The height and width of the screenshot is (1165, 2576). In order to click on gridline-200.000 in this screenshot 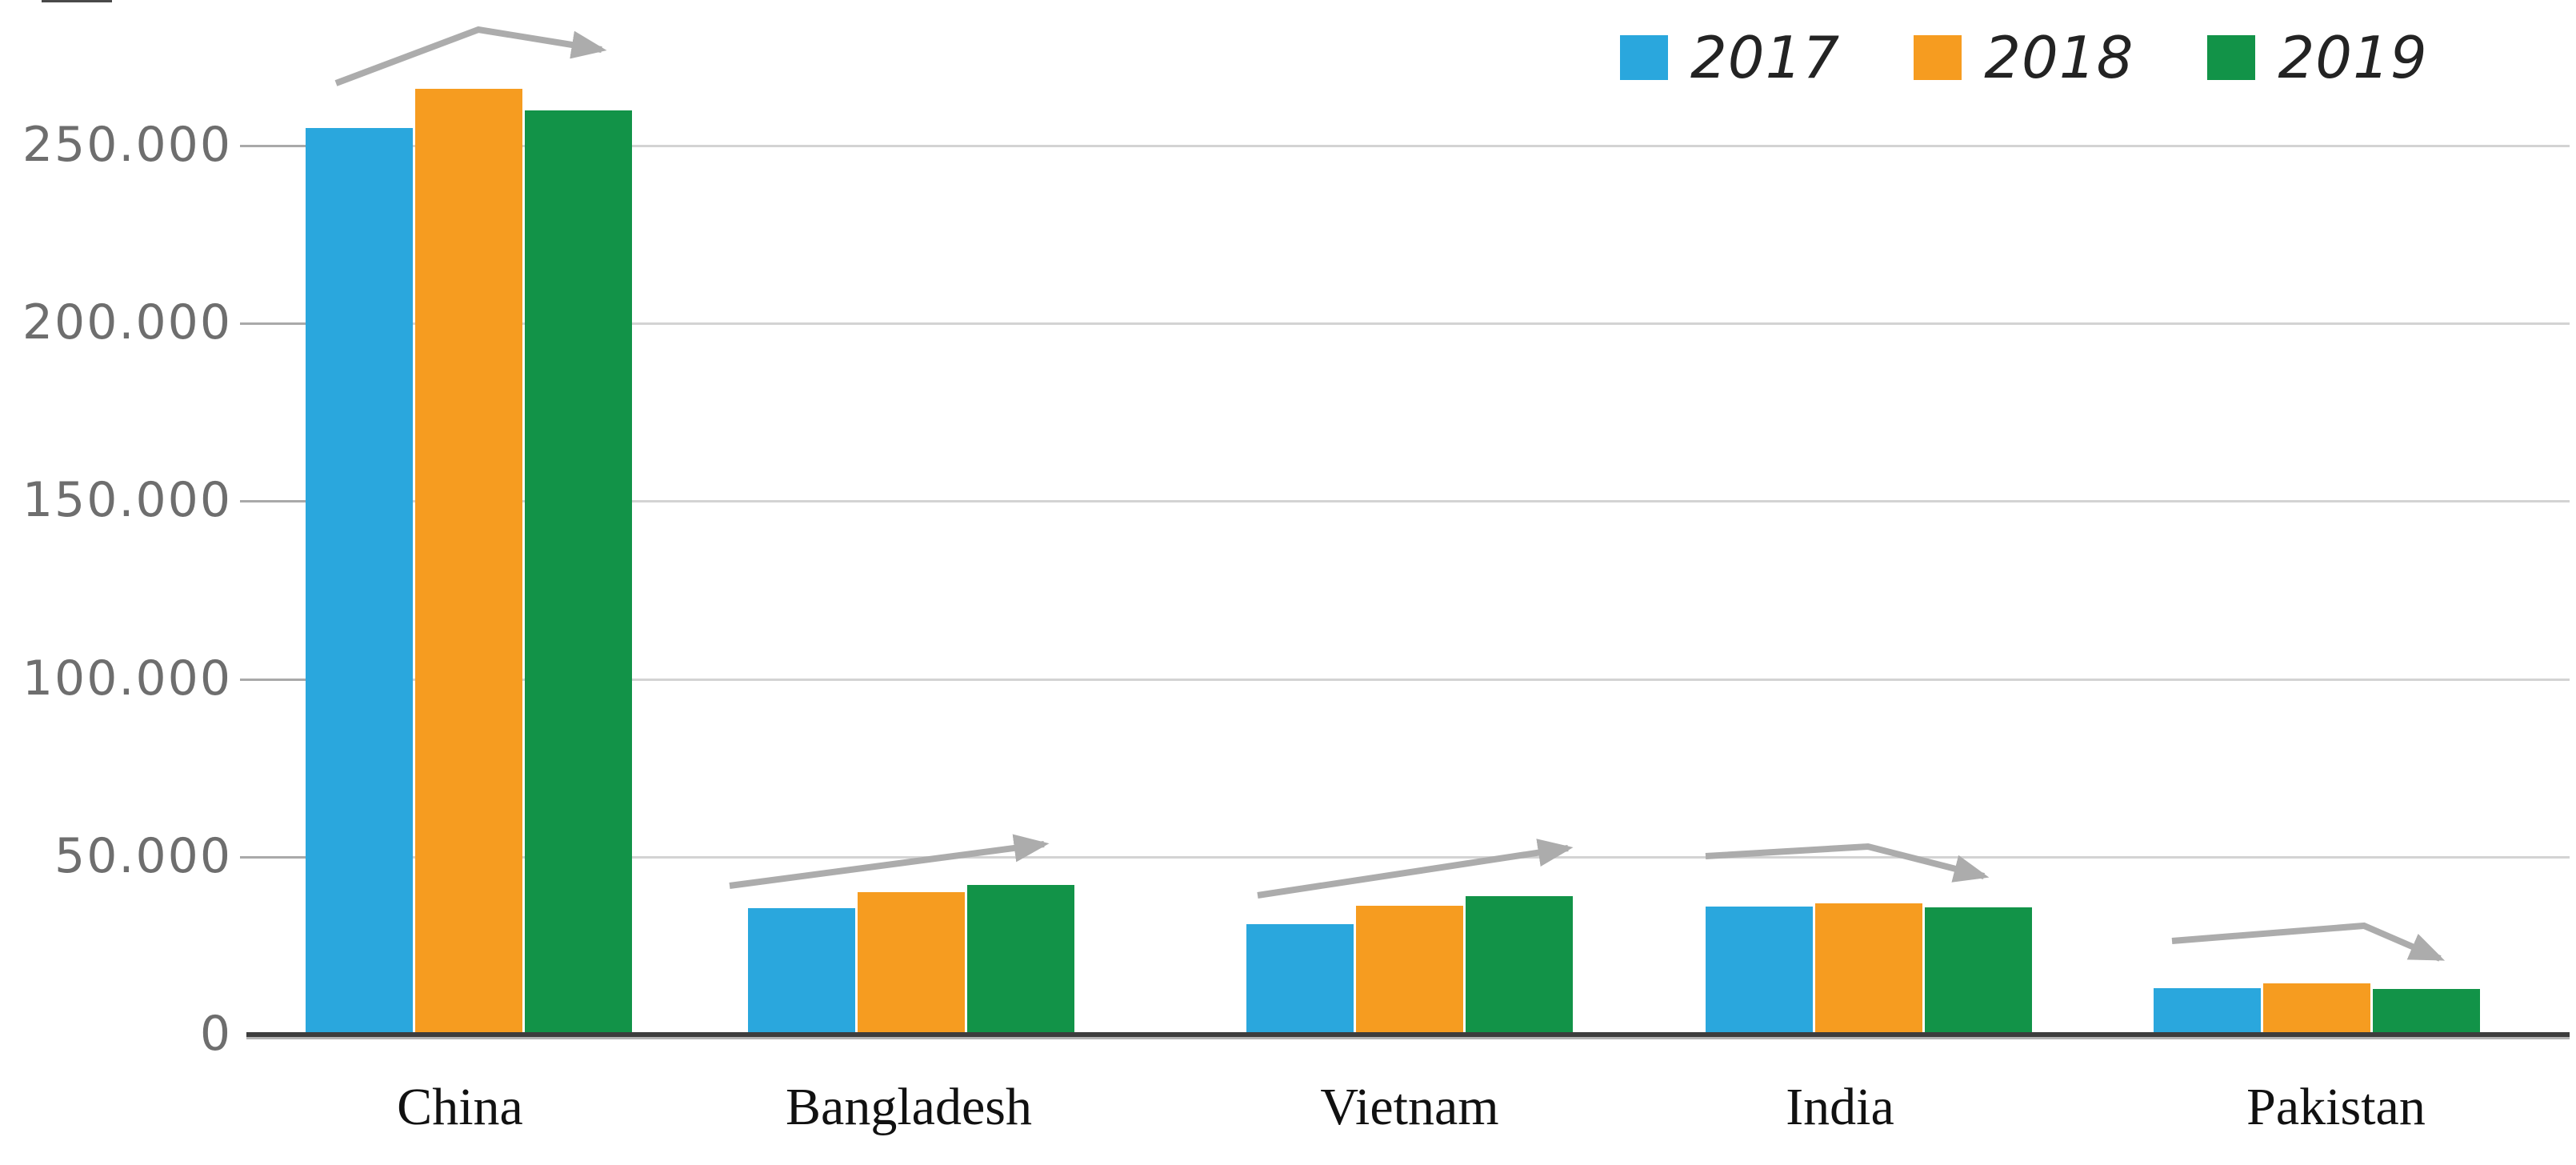, I will do `click(1408, 324)`.